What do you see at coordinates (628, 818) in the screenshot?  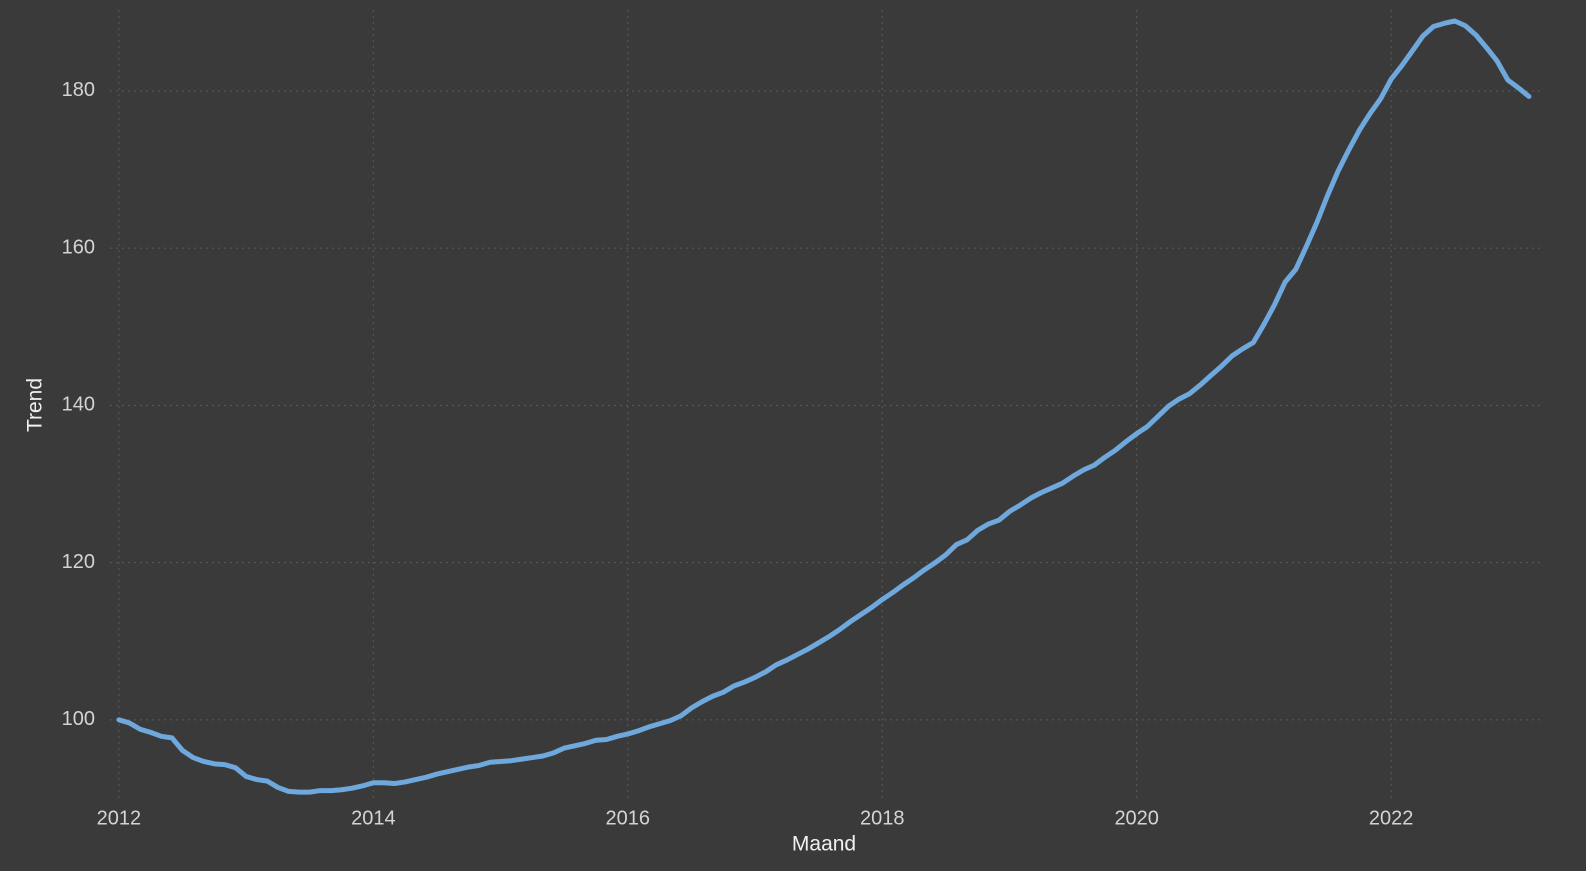 I see `x-tick-label: 2016` at bounding box center [628, 818].